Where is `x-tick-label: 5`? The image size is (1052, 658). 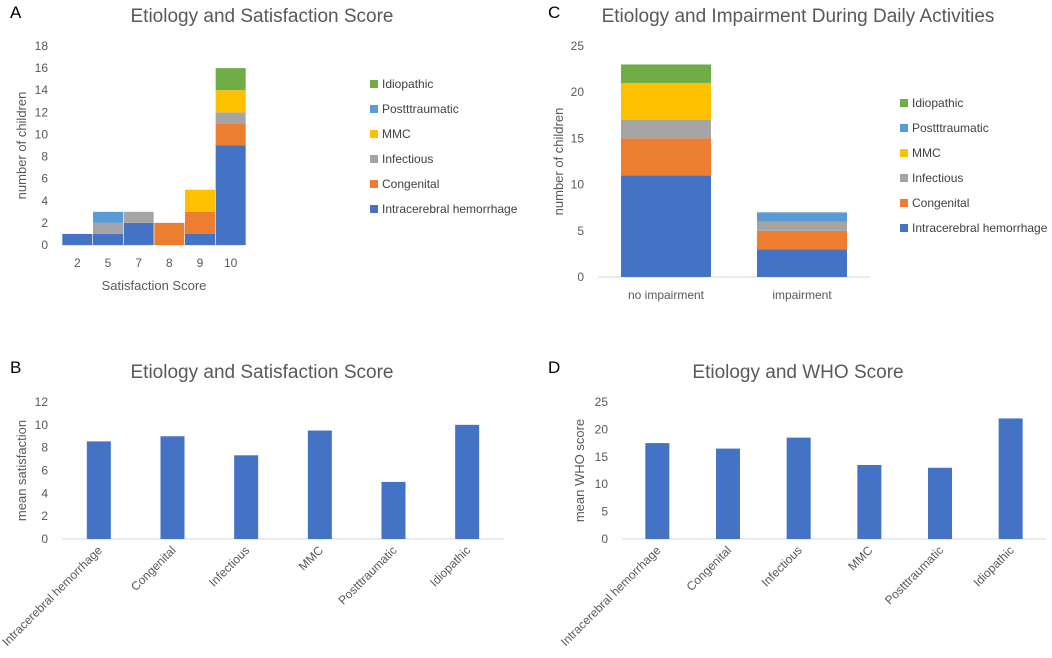 x-tick-label: 5 is located at coordinates (108, 263).